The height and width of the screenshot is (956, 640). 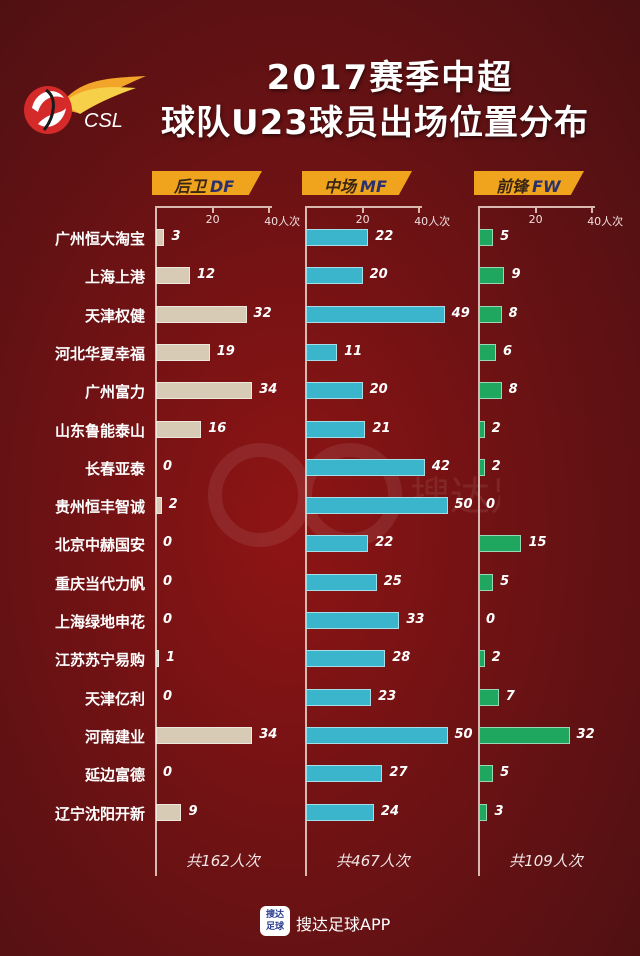 What do you see at coordinates (373, 186) in the screenshot?
I see `header-label-en: MF` at bounding box center [373, 186].